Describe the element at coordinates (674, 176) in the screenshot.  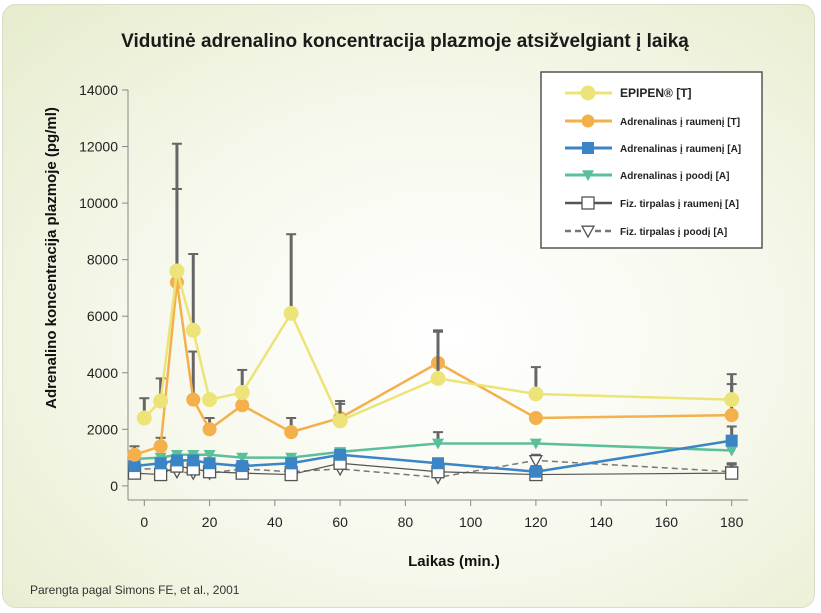
I see `legend-label: Adrenalinas į poodį [A]` at that location.